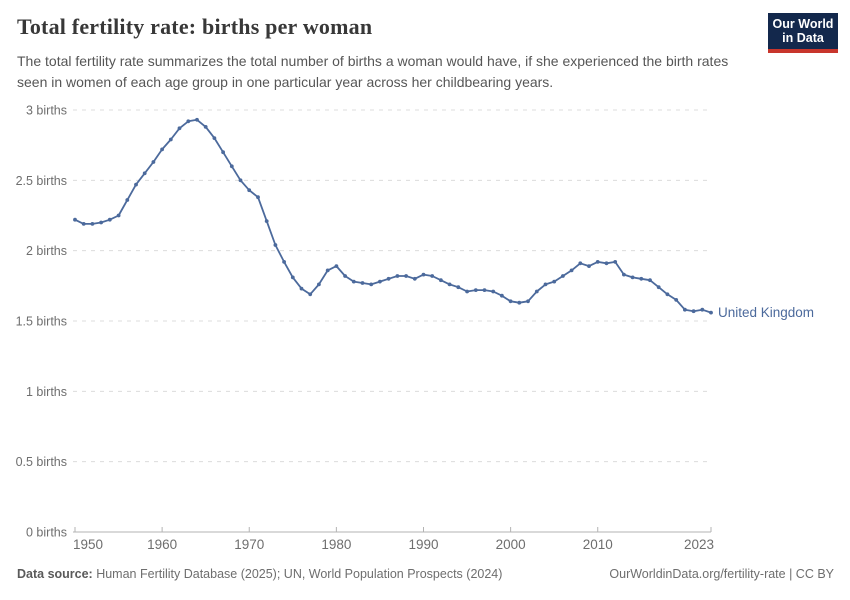 This screenshot has width=850, height=600. I want to click on x-tick-label: 1960, so click(162, 544).